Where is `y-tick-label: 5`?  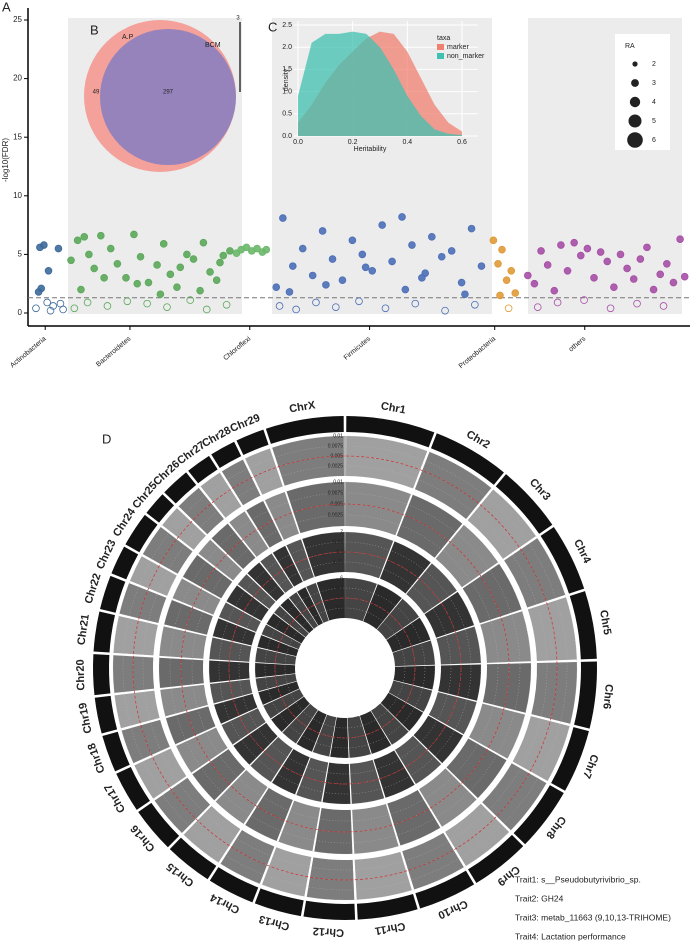
y-tick-label: 5 is located at coordinates (20, 254).